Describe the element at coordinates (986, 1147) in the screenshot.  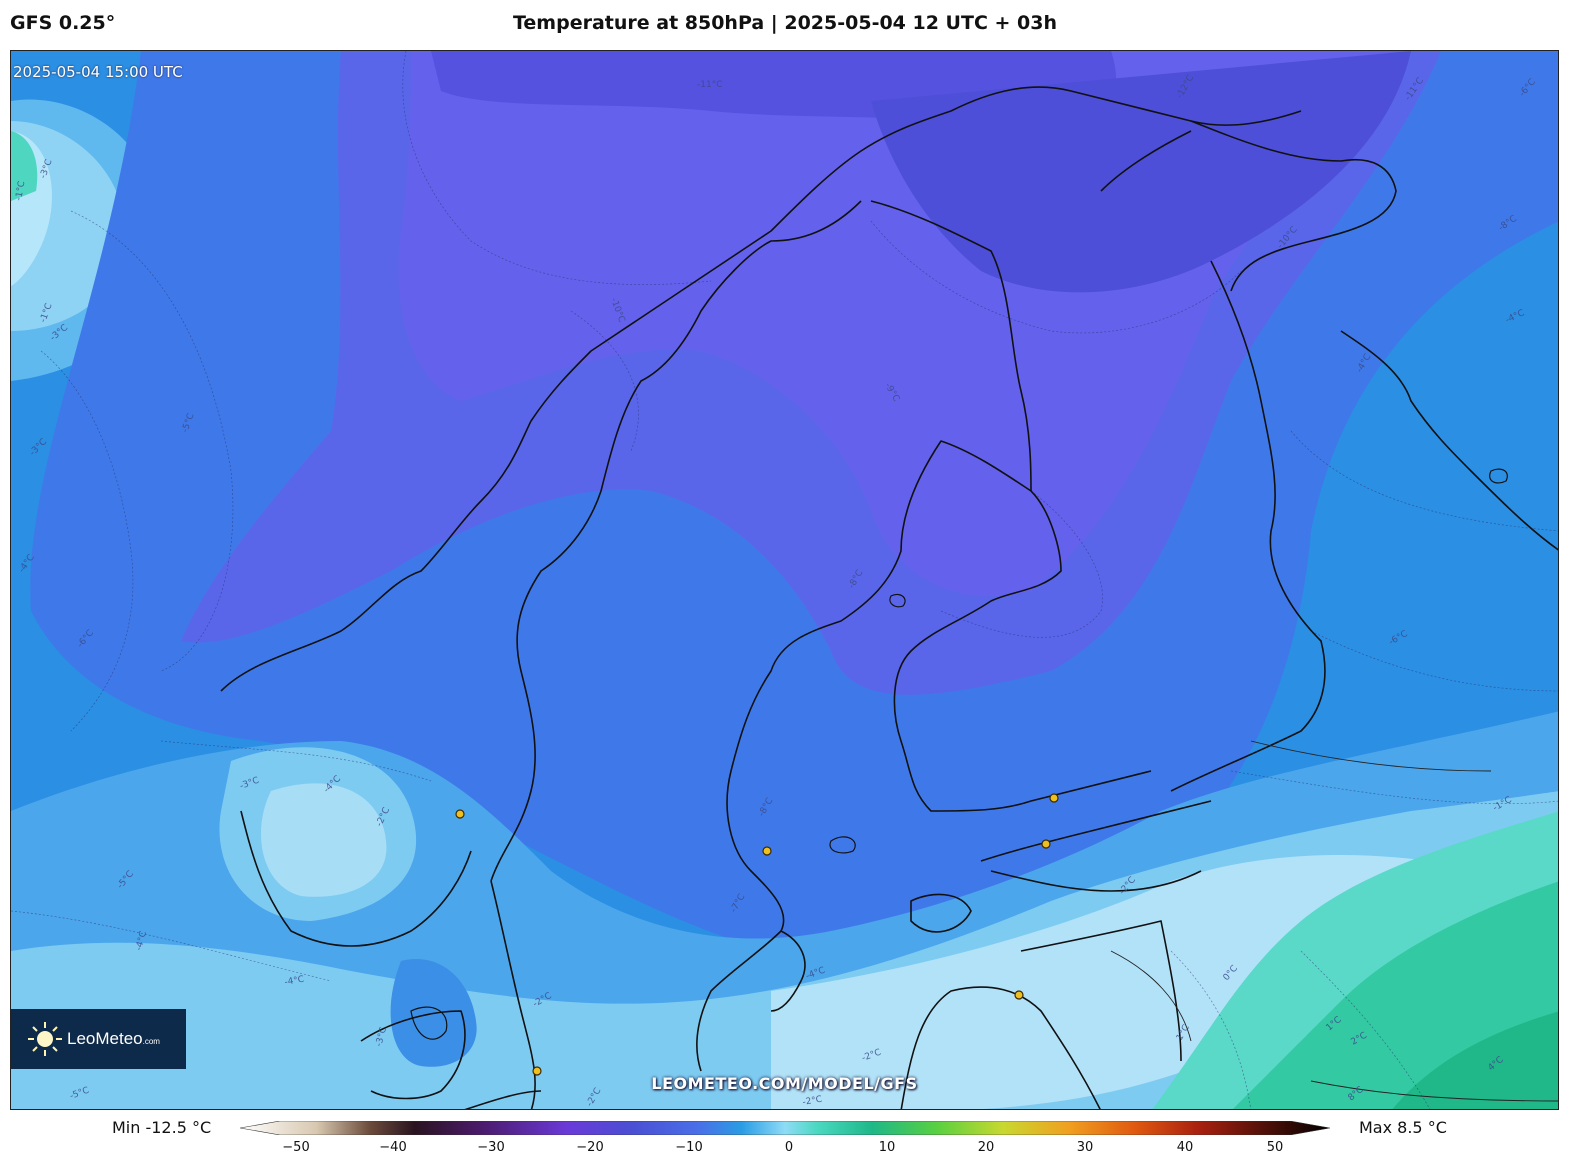
I see `colorbar-tick: 20` at that location.